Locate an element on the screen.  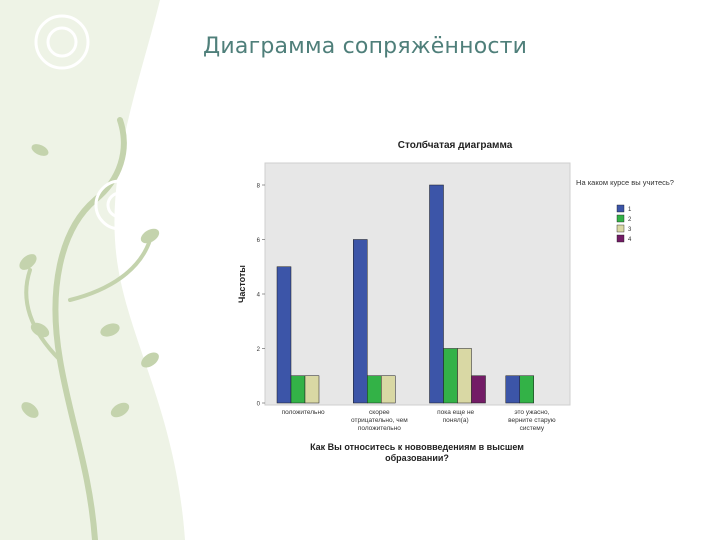
legend-label-2: 2 is located at coordinates (630, 220).